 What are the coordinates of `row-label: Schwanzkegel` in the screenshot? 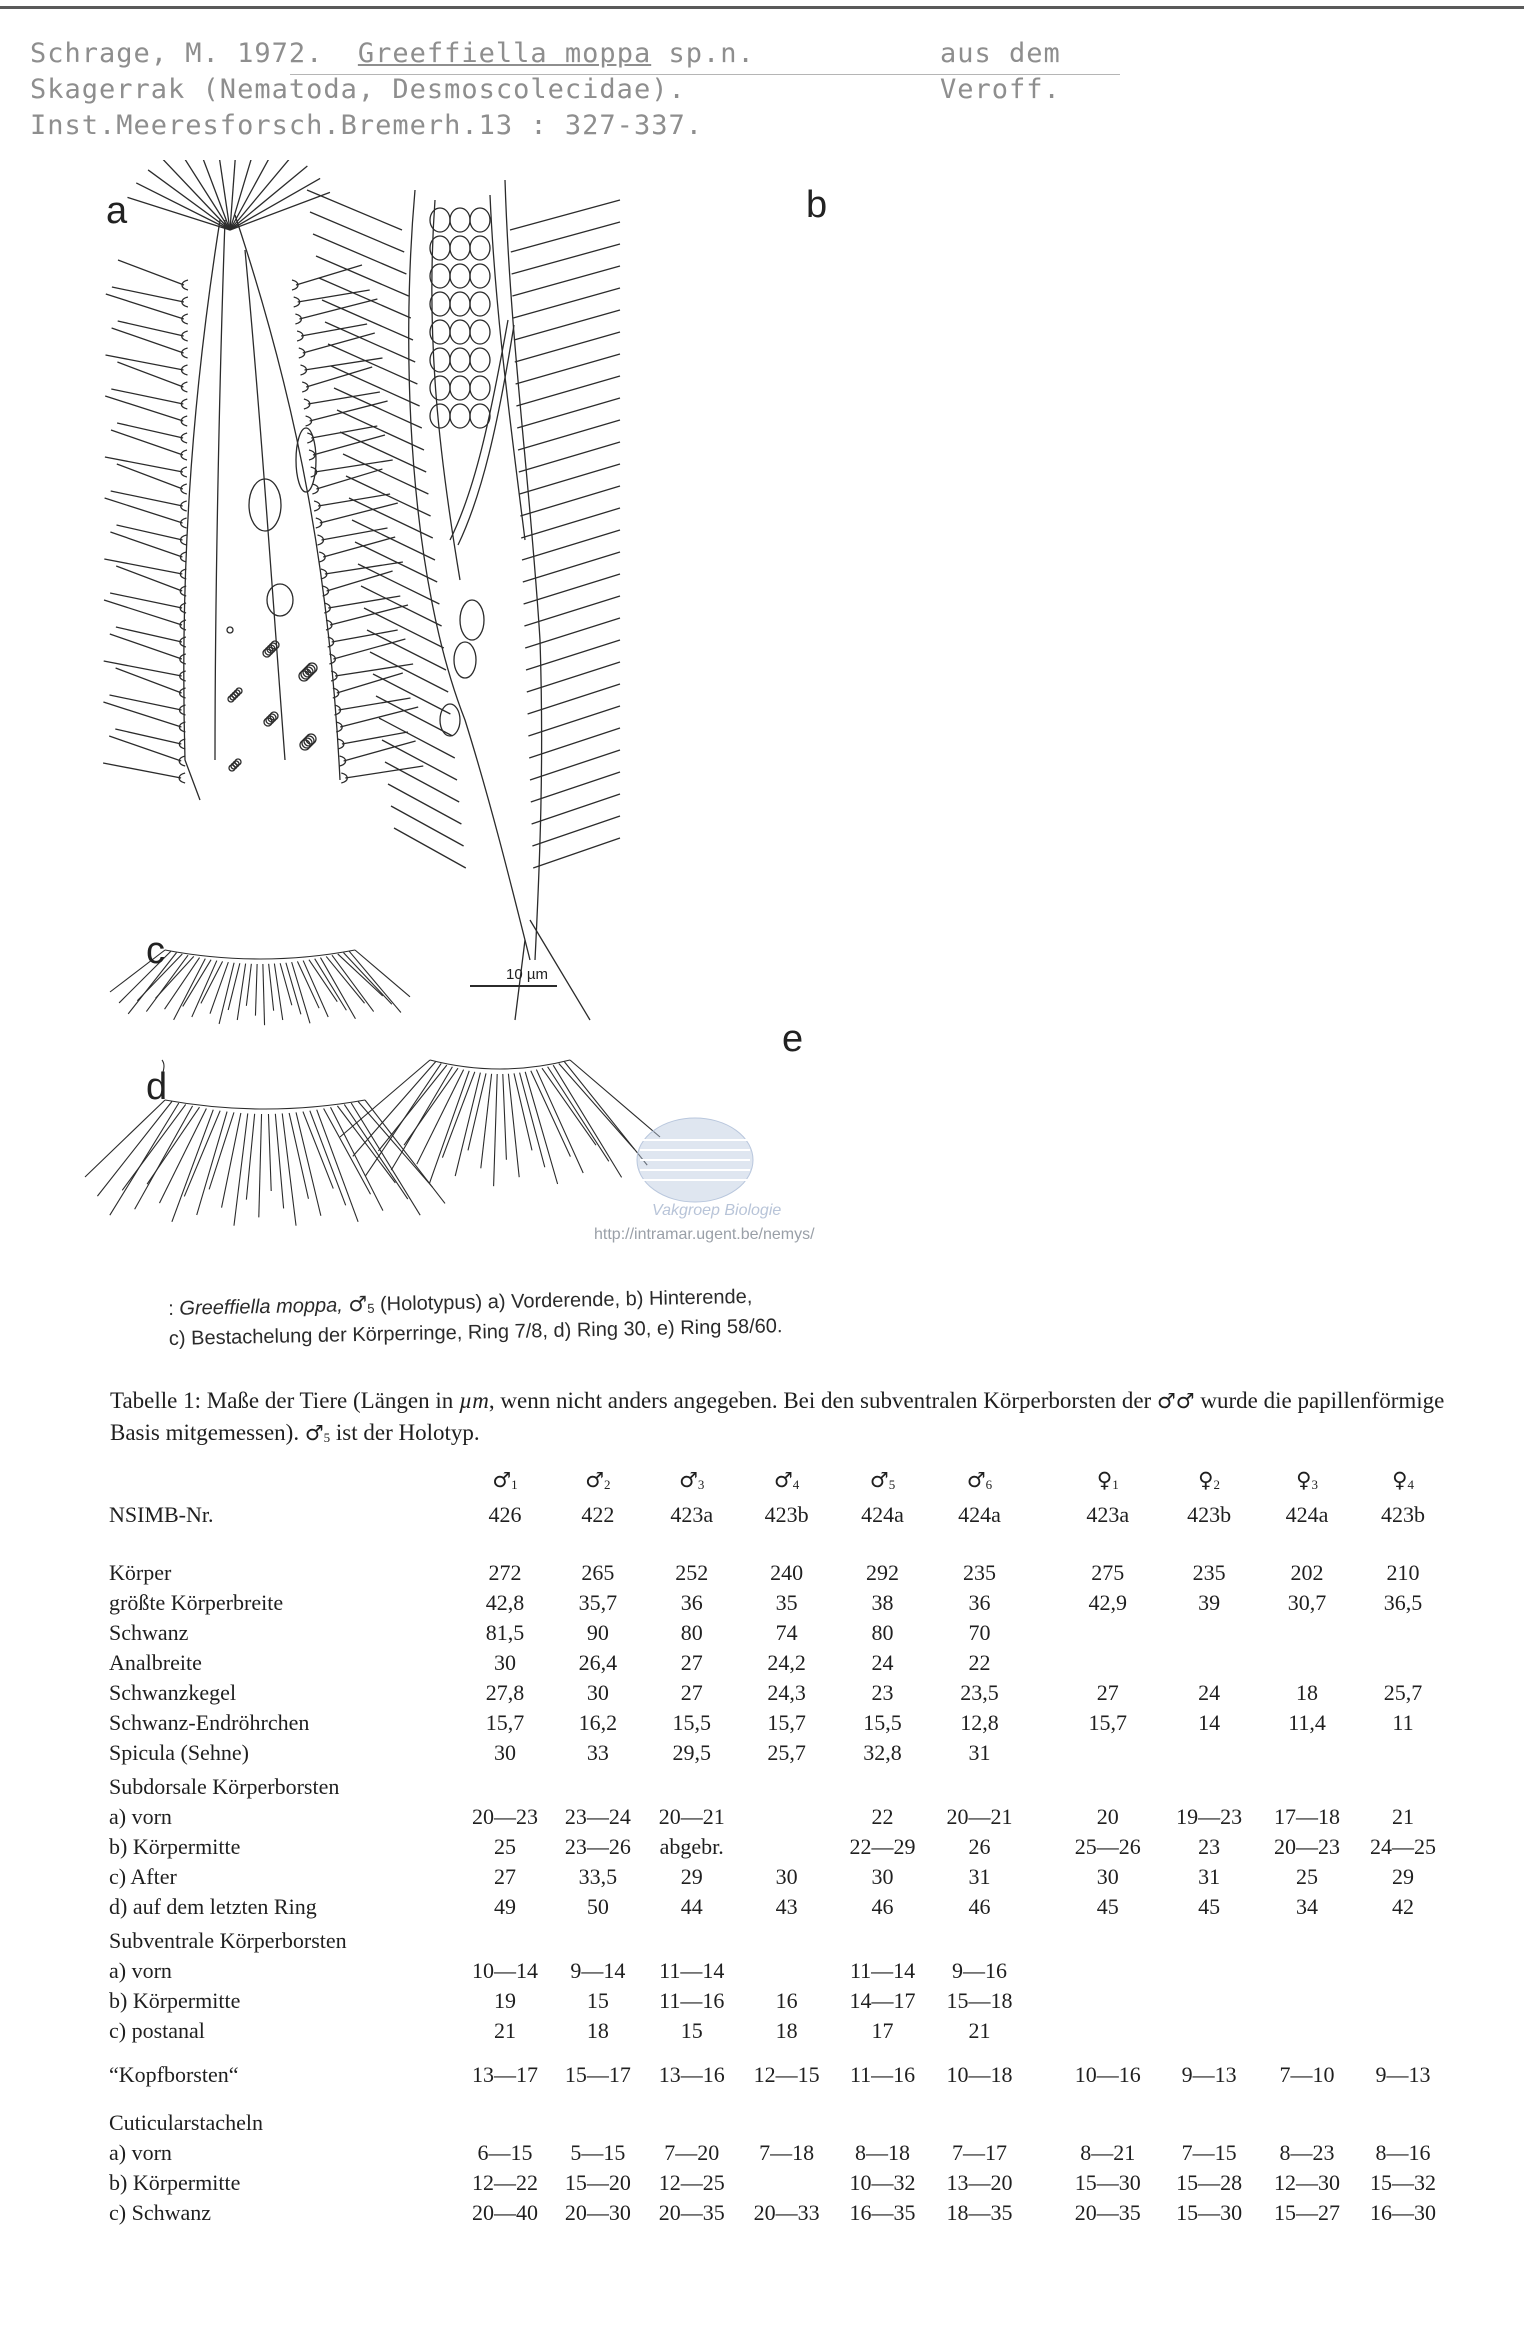 It's located at (173, 1692).